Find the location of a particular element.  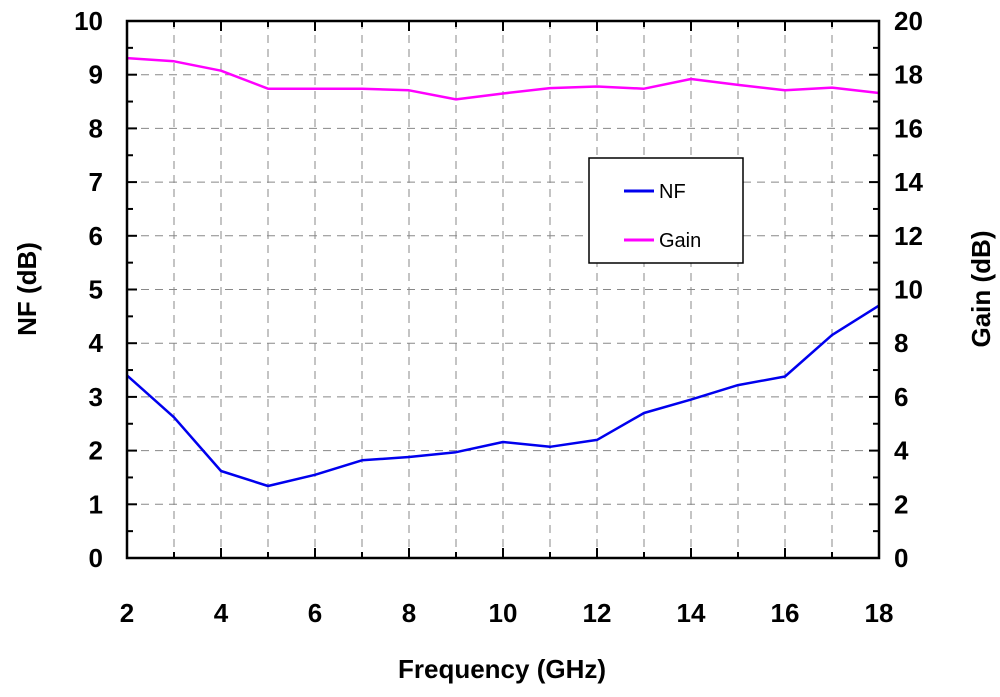

x-tick-label: 14 is located at coordinates (691, 613).